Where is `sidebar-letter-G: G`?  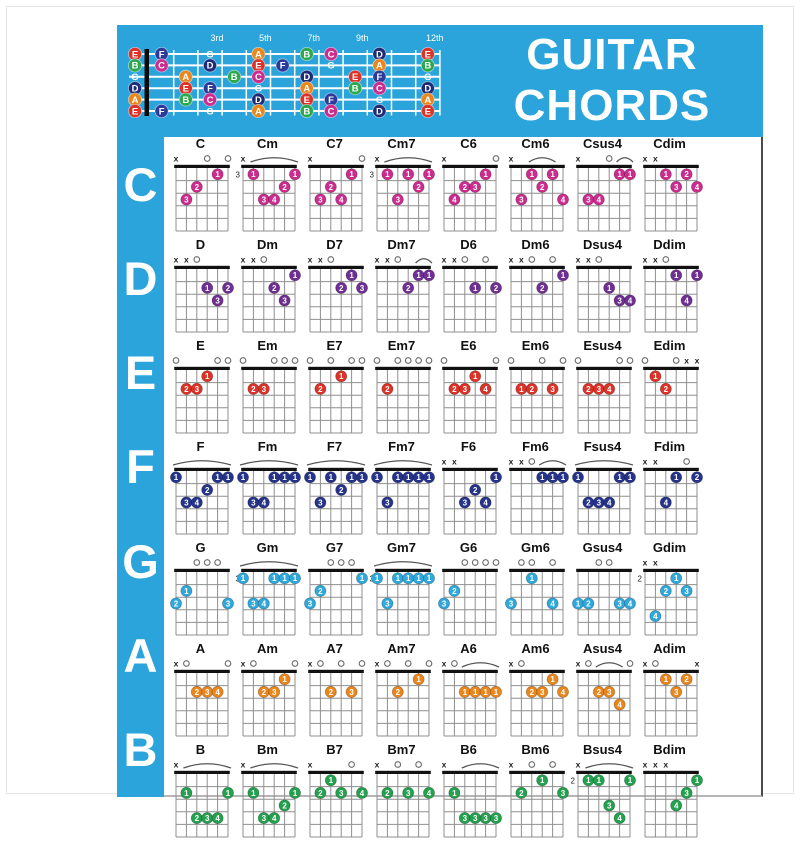 sidebar-letter-G: G is located at coordinates (140, 561).